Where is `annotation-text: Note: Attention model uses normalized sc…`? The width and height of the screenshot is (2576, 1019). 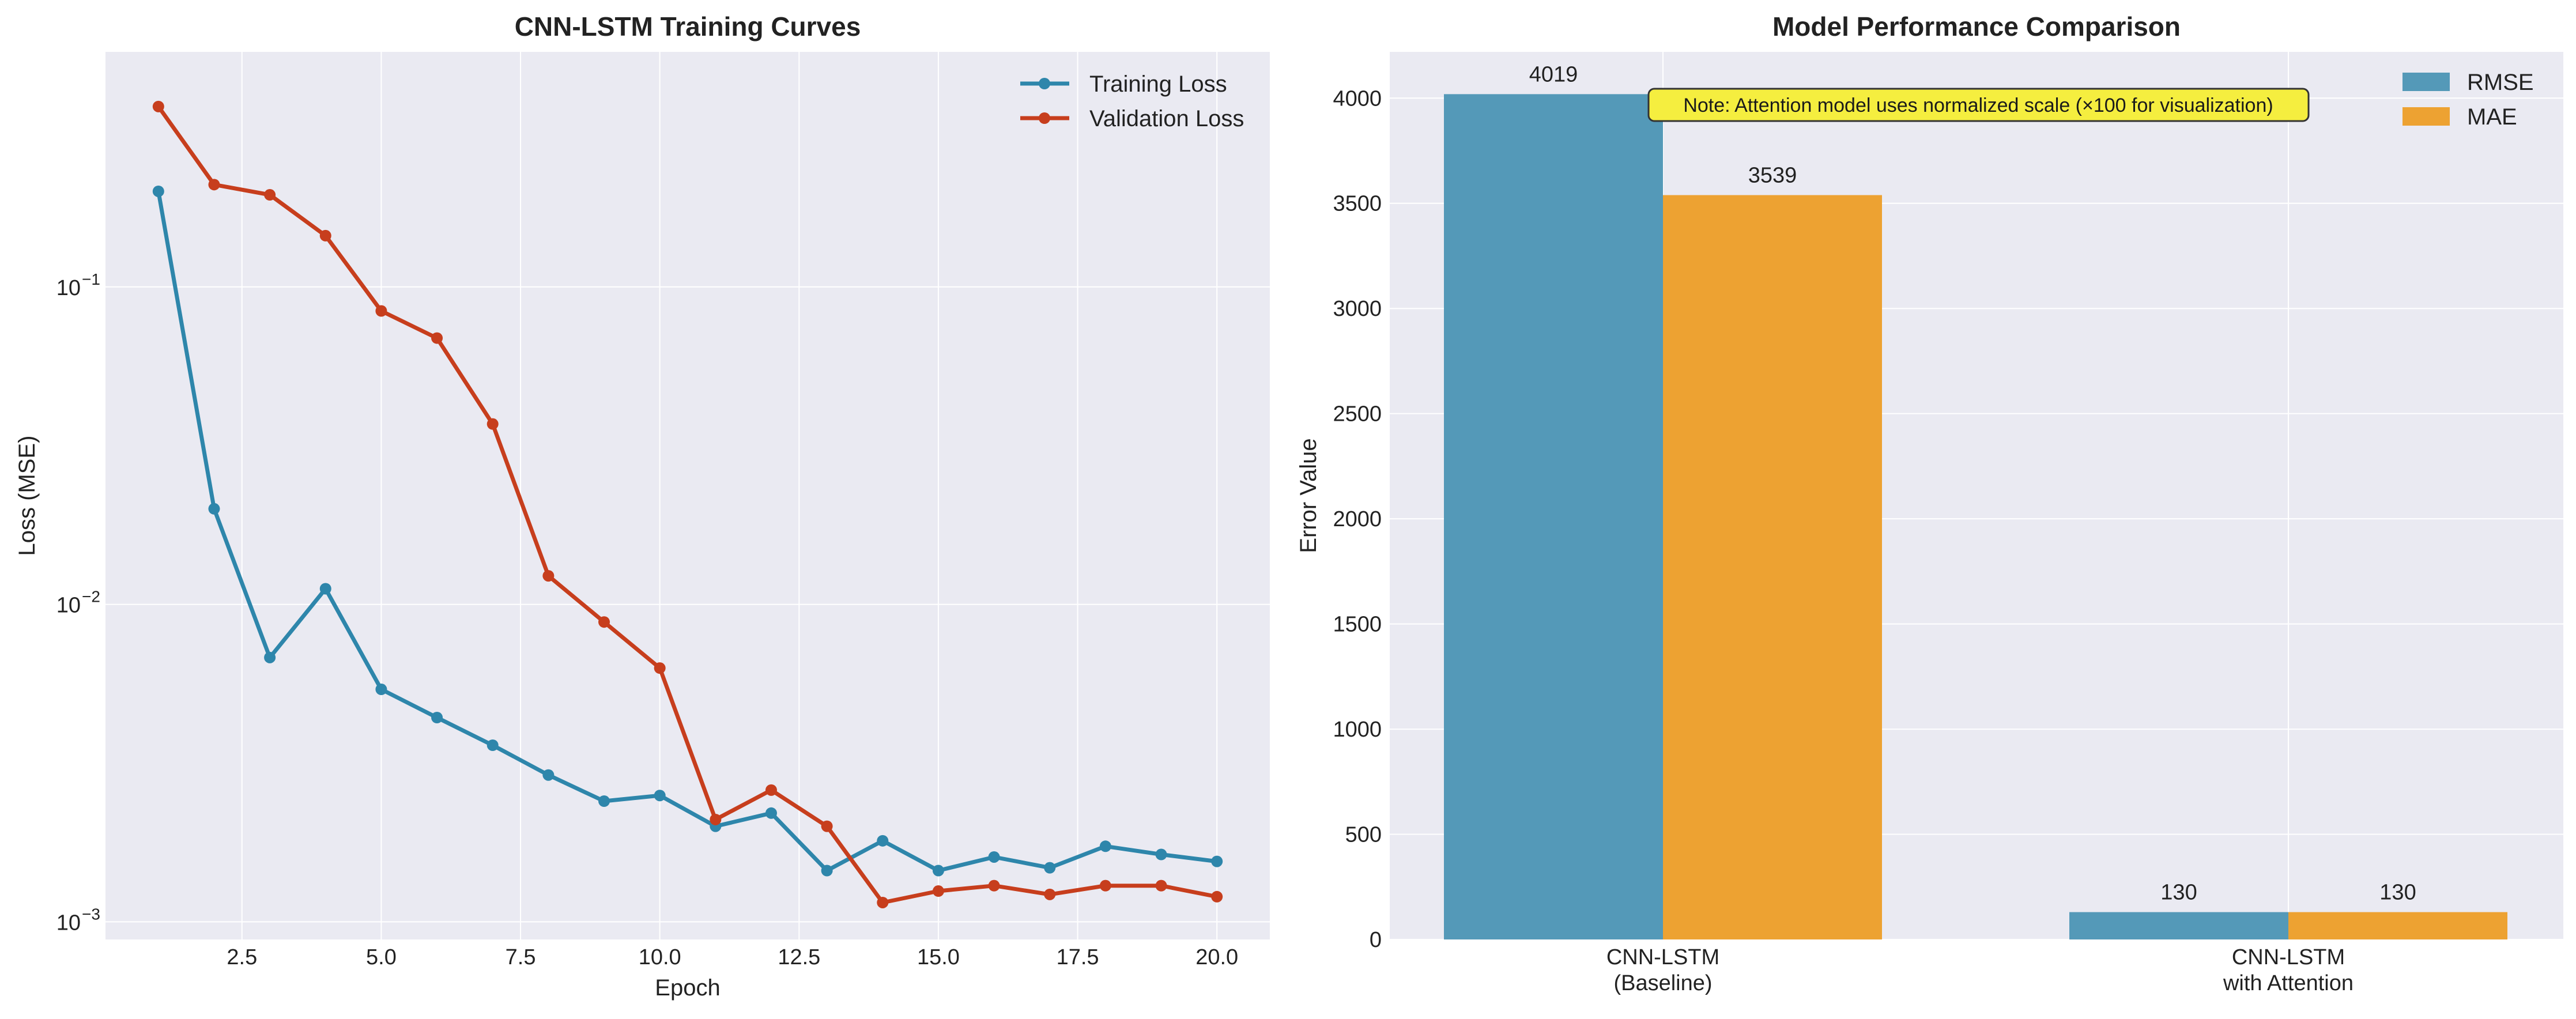 annotation-text: Note: Attention model uses normalized sc… is located at coordinates (1978, 105).